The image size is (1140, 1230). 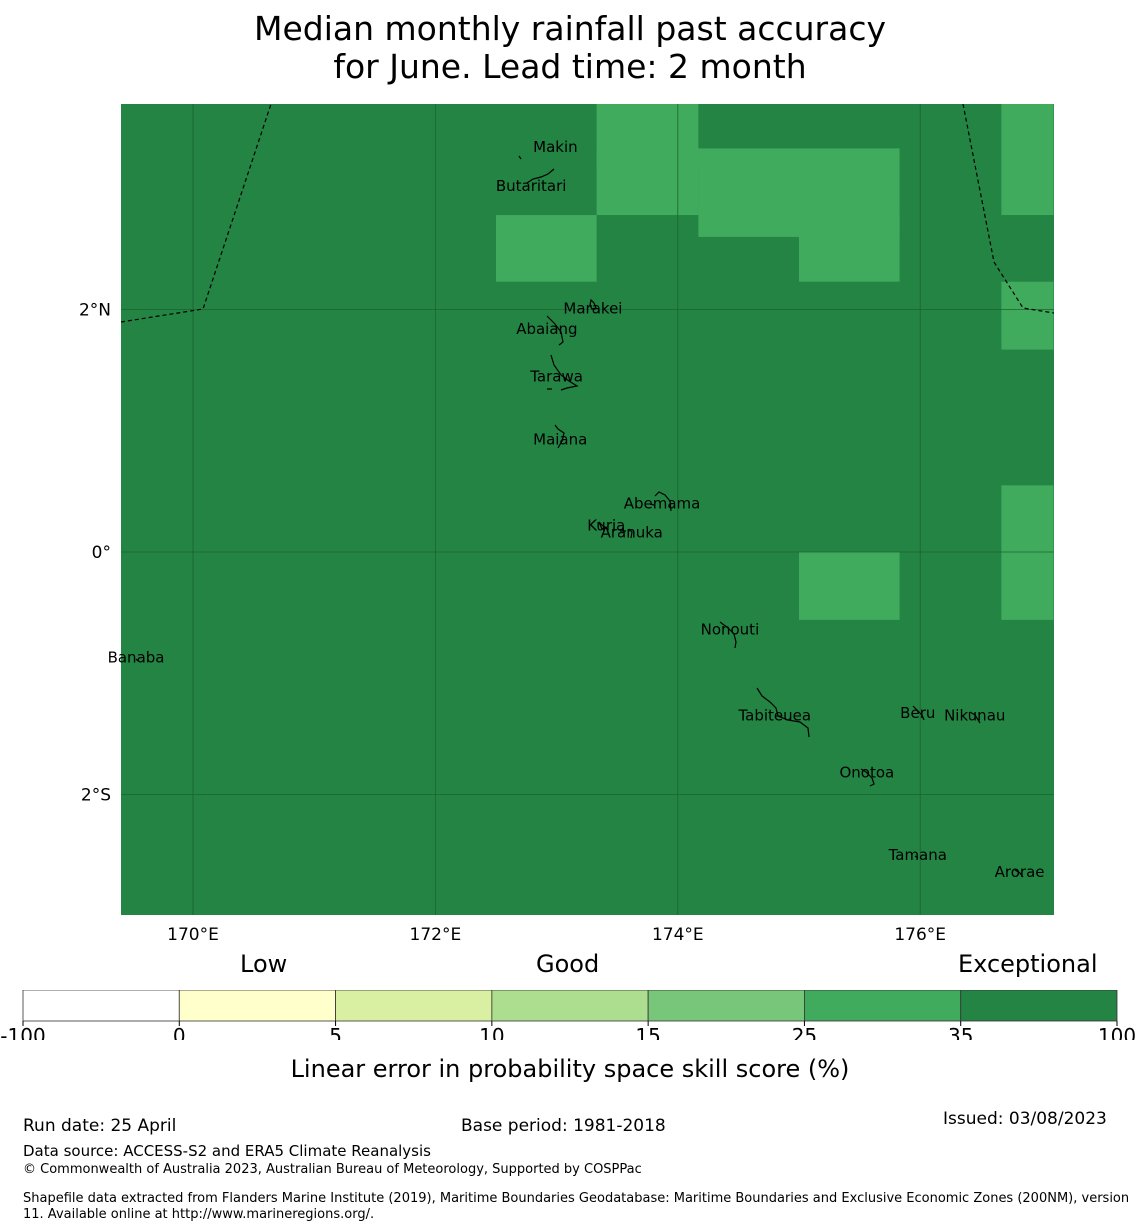 What do you see at coordinates (101, 553) in the screenshot?
I see `y-tick-label: 0°` at bounding box center [101, 553].